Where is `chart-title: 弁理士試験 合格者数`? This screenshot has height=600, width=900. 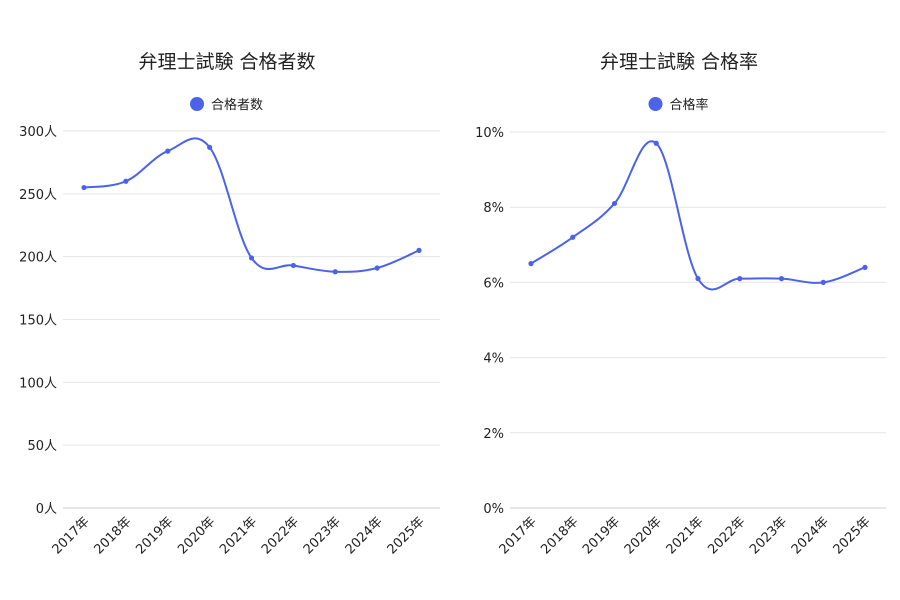
chart-title: 弁理士試験 合格者数 is located at coordinates (226, 62).